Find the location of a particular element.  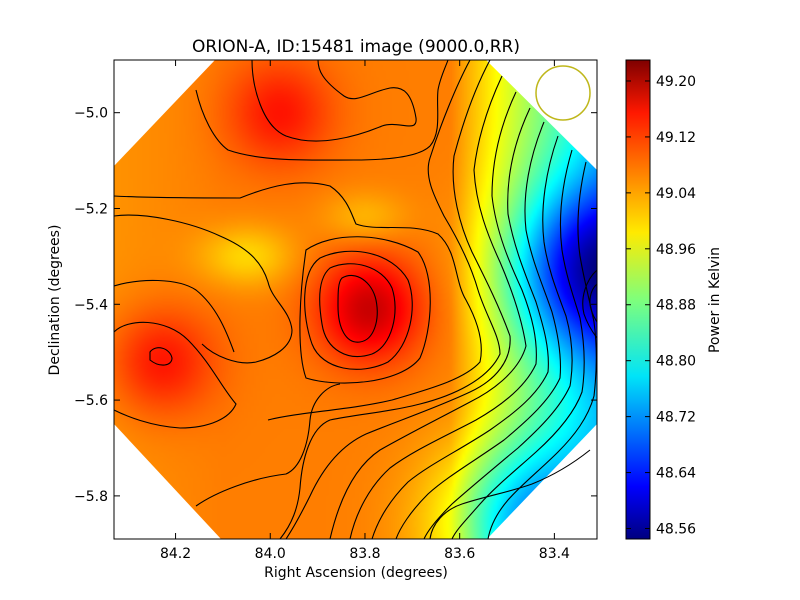

contour-trough-right-inner is located at coordinates (593, 303).